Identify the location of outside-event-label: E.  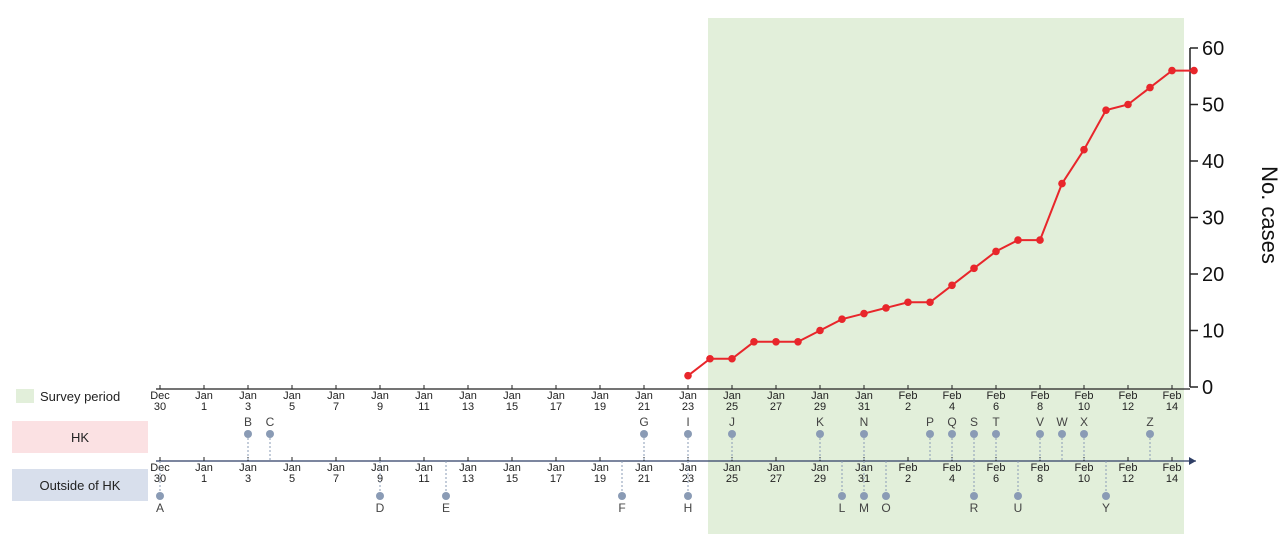
(446, 508).